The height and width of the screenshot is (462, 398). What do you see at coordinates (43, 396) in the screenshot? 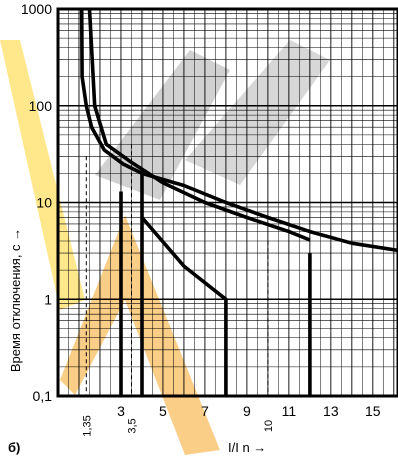
I see `y-tick-label: 0,1` at bounding box center [43, 396].